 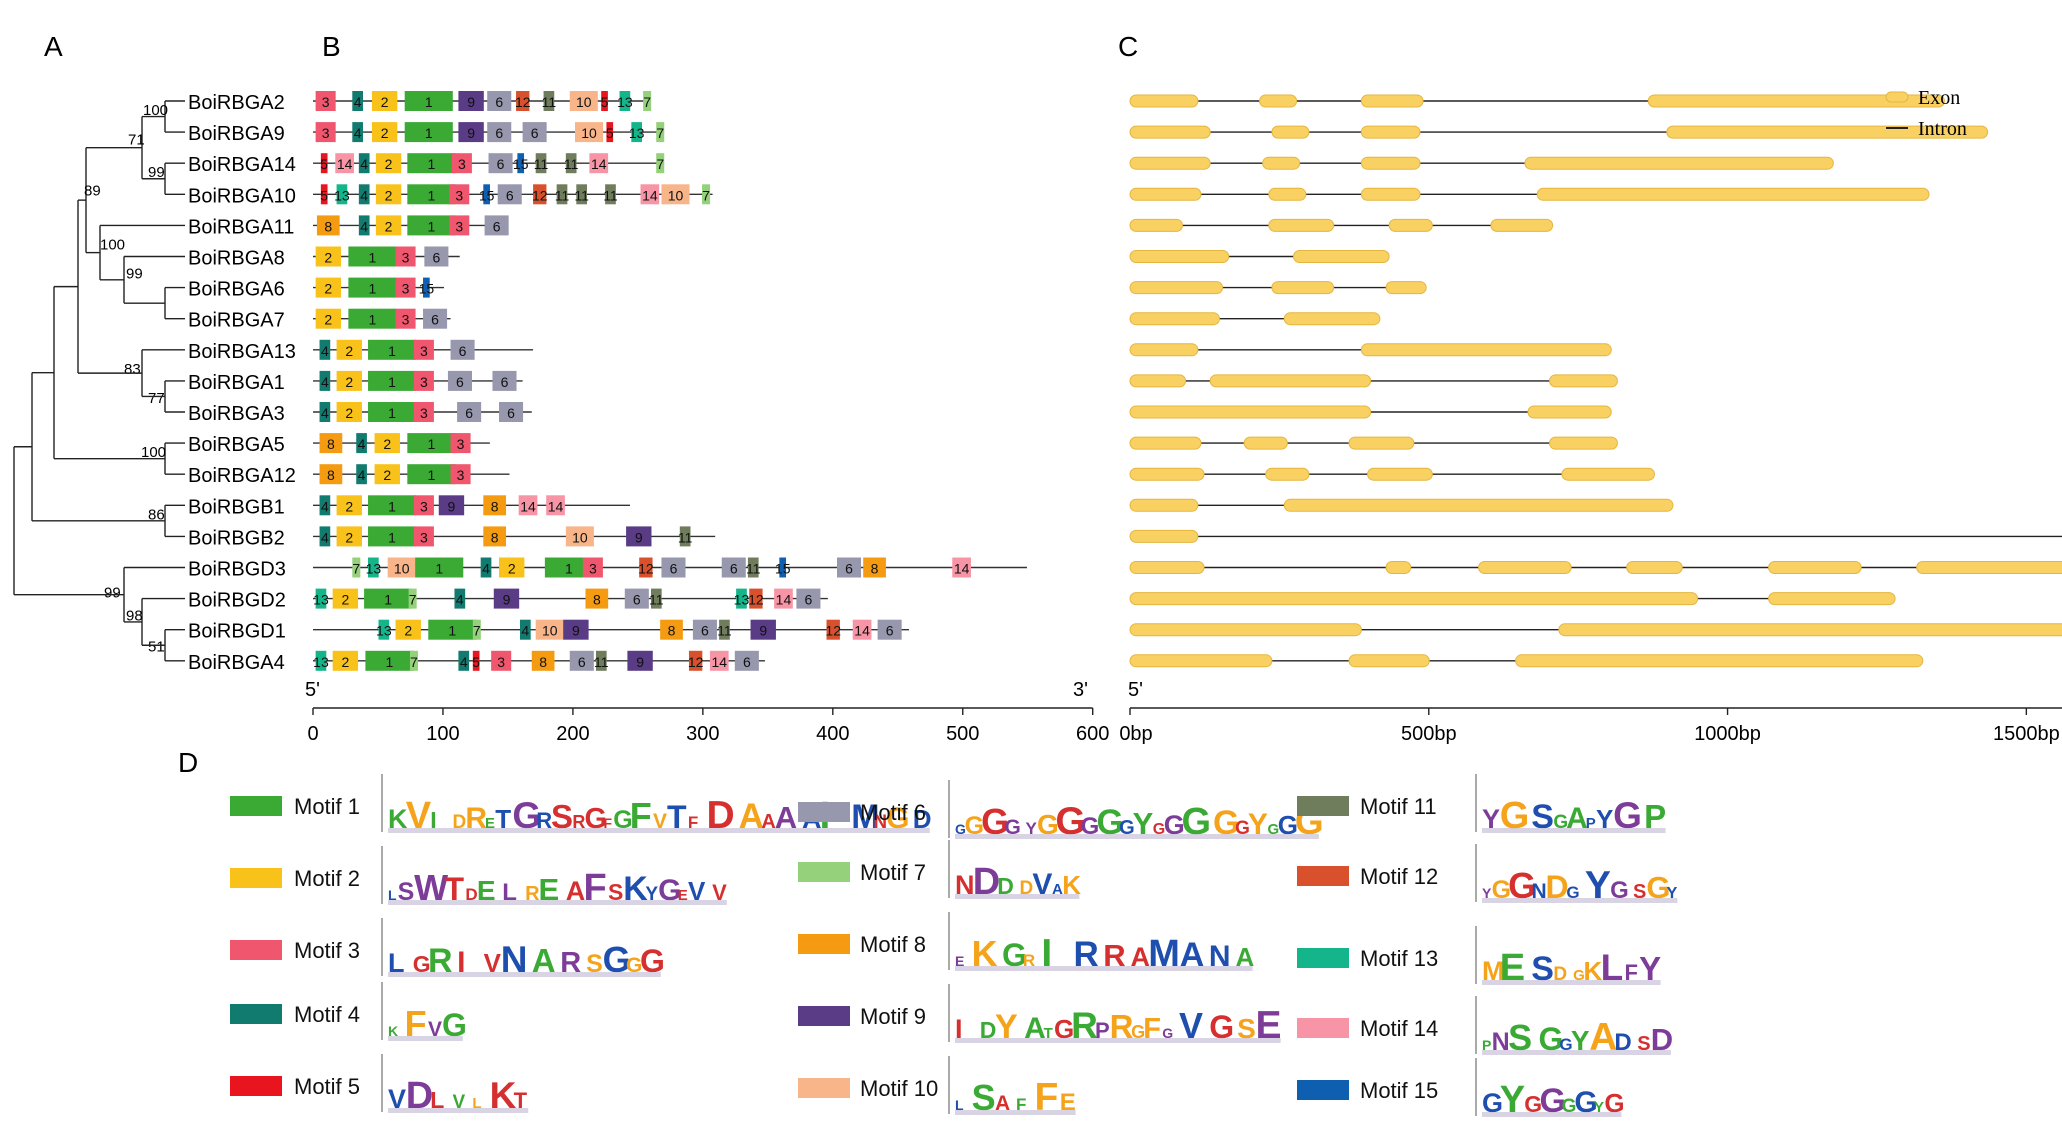 I want to click on motif-number: 3, so click(x=459, y=195).